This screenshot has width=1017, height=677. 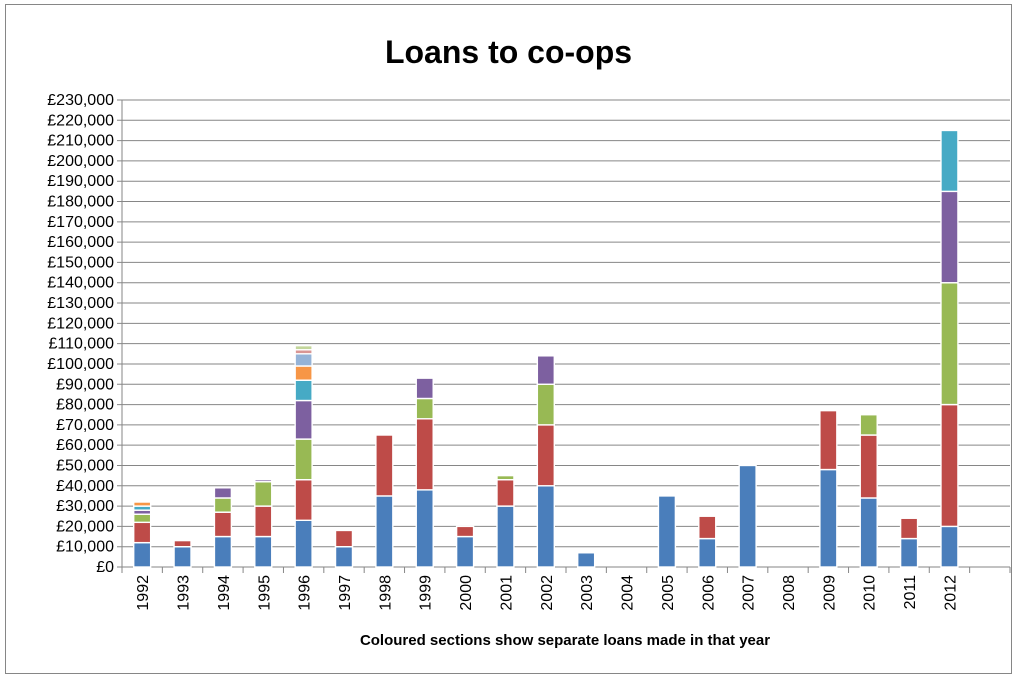 I want to click on y-tick-label: £40,000, so click(x=85, y=486).